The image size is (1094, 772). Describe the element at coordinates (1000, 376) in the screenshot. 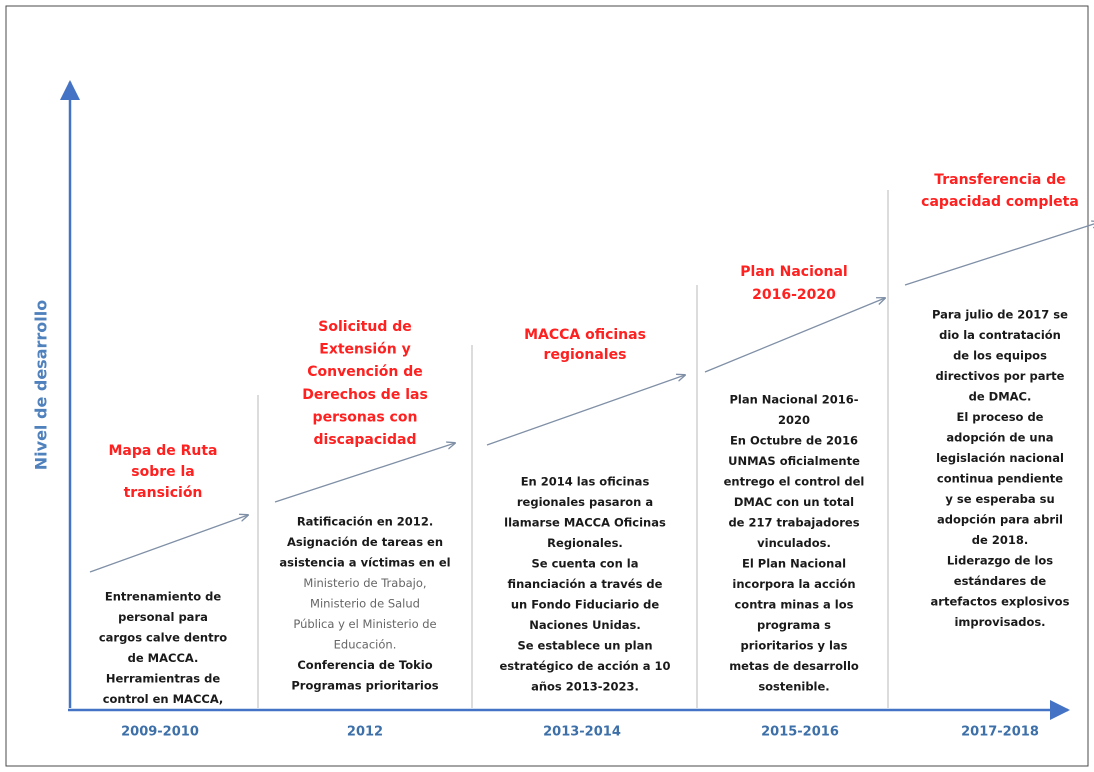

I see `stage-description: directivos por parte` at that location.